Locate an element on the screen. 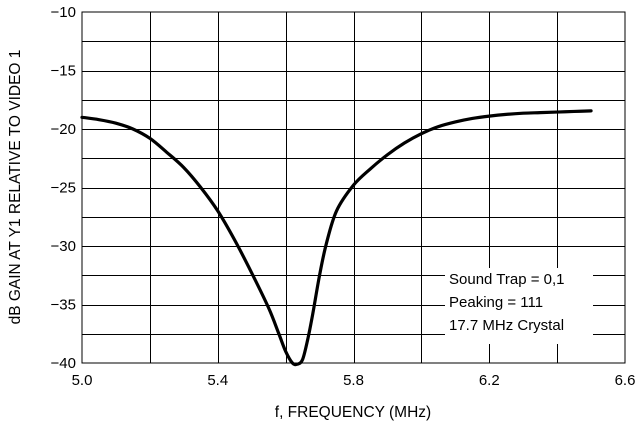 The width and height of the screenshot is (638, 429). annotation-peaking: Peaking = 111 is located at coordinates (496, 302).